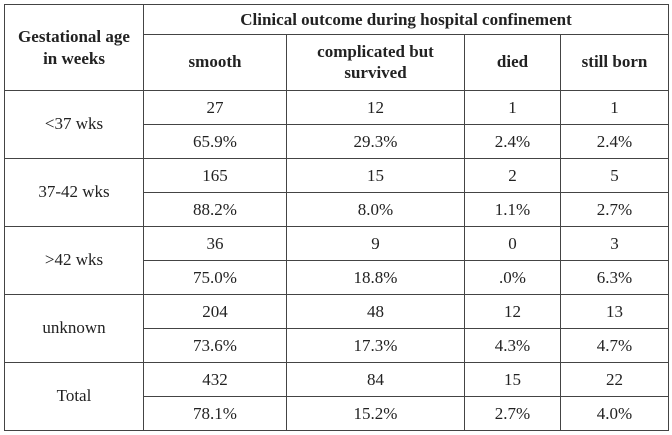  I want to click on percent-cell: 4.7%, so click(614, 345).